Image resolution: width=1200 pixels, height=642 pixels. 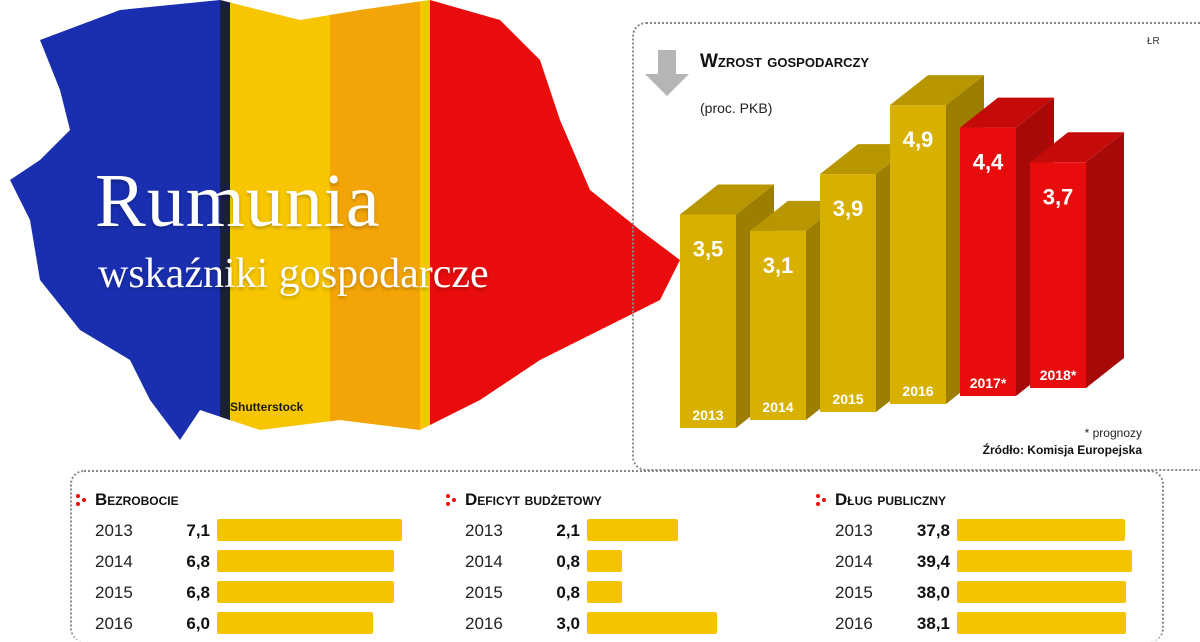 I want to click on indicator-row: 2014 0,8, so click(x=615, y=560).